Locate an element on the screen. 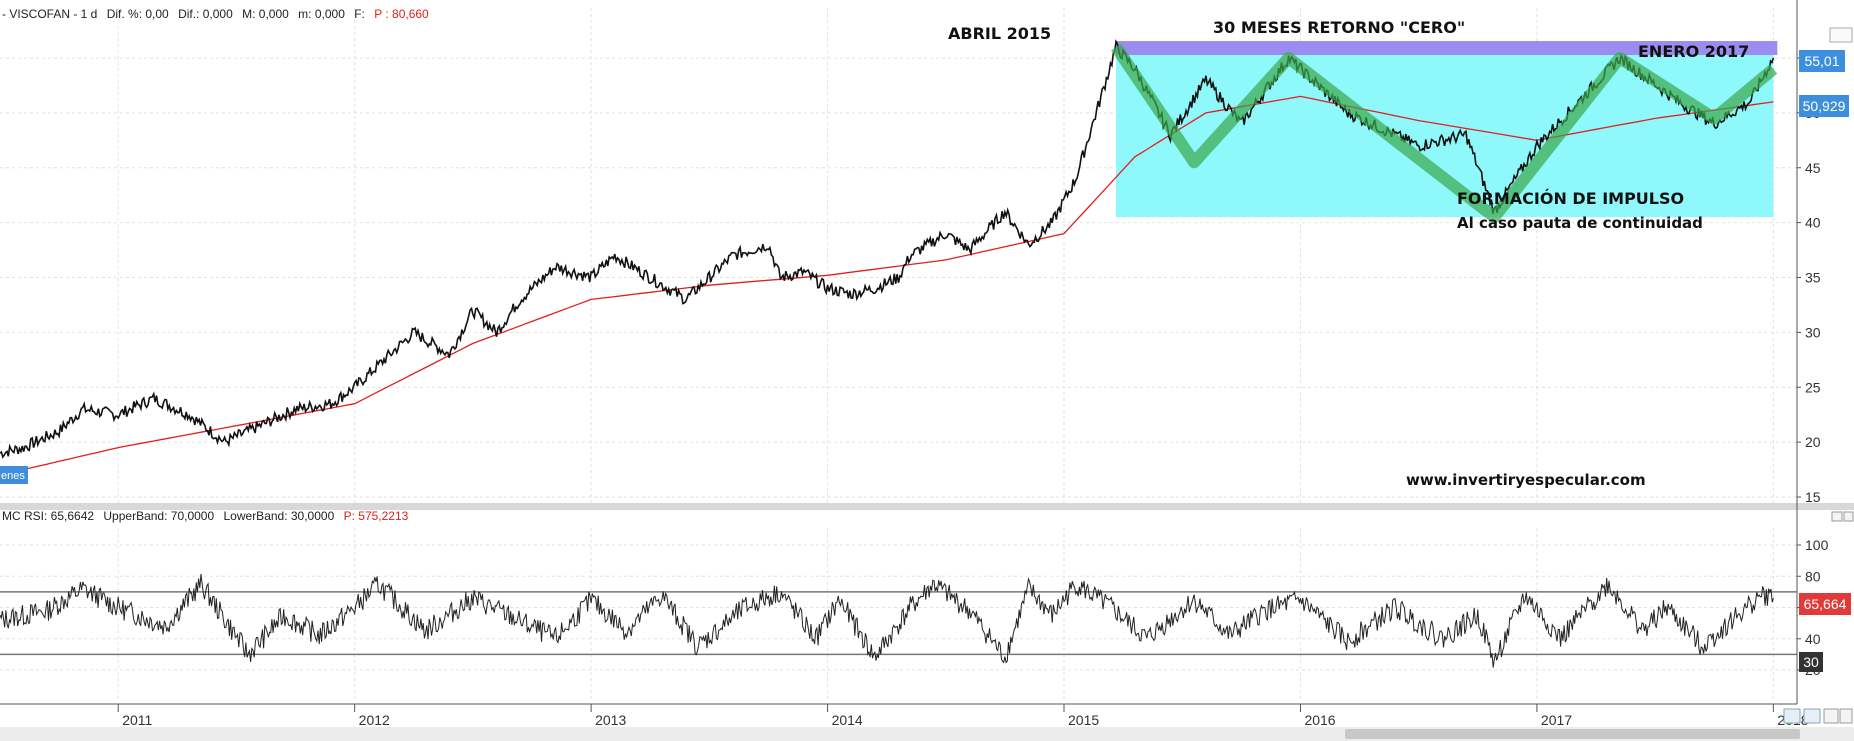 This screenshot has width=1854, height=741. x-tick-label: 2011 is located at coordinates (137, 720).